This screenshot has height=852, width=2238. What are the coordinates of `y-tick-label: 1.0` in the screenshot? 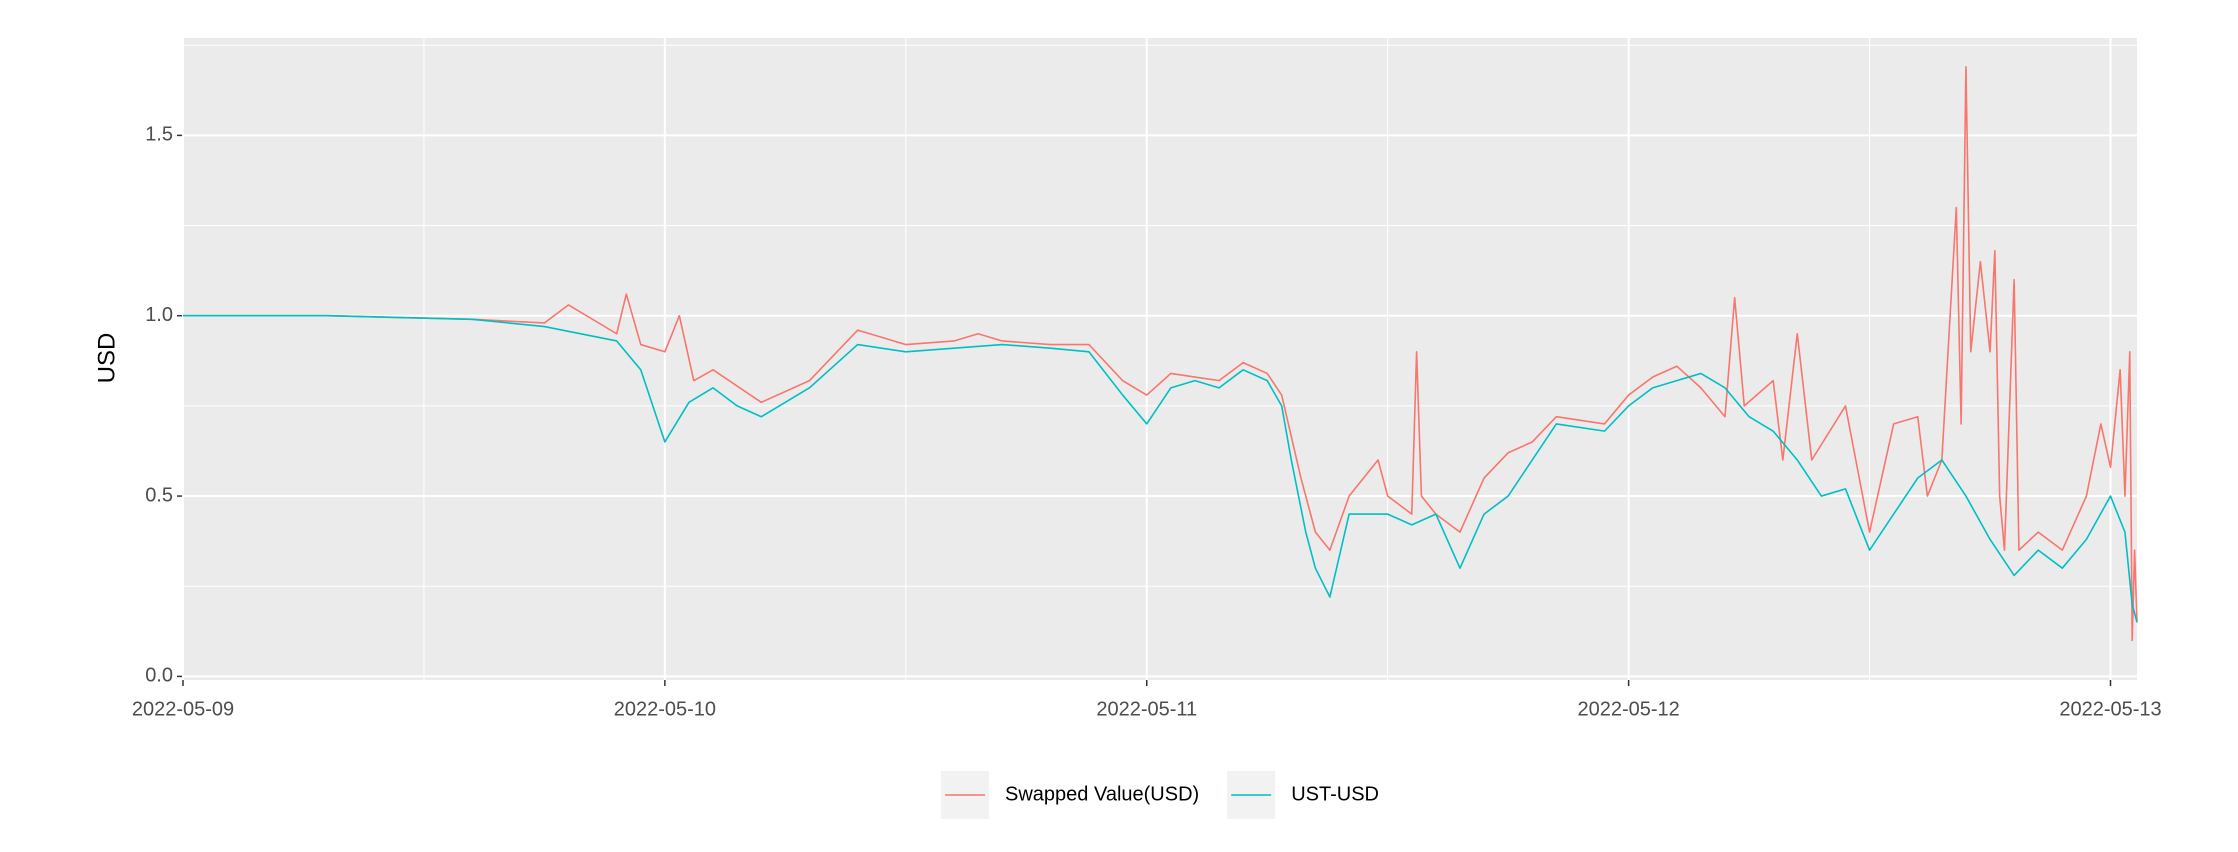 It's located at (159, 315).